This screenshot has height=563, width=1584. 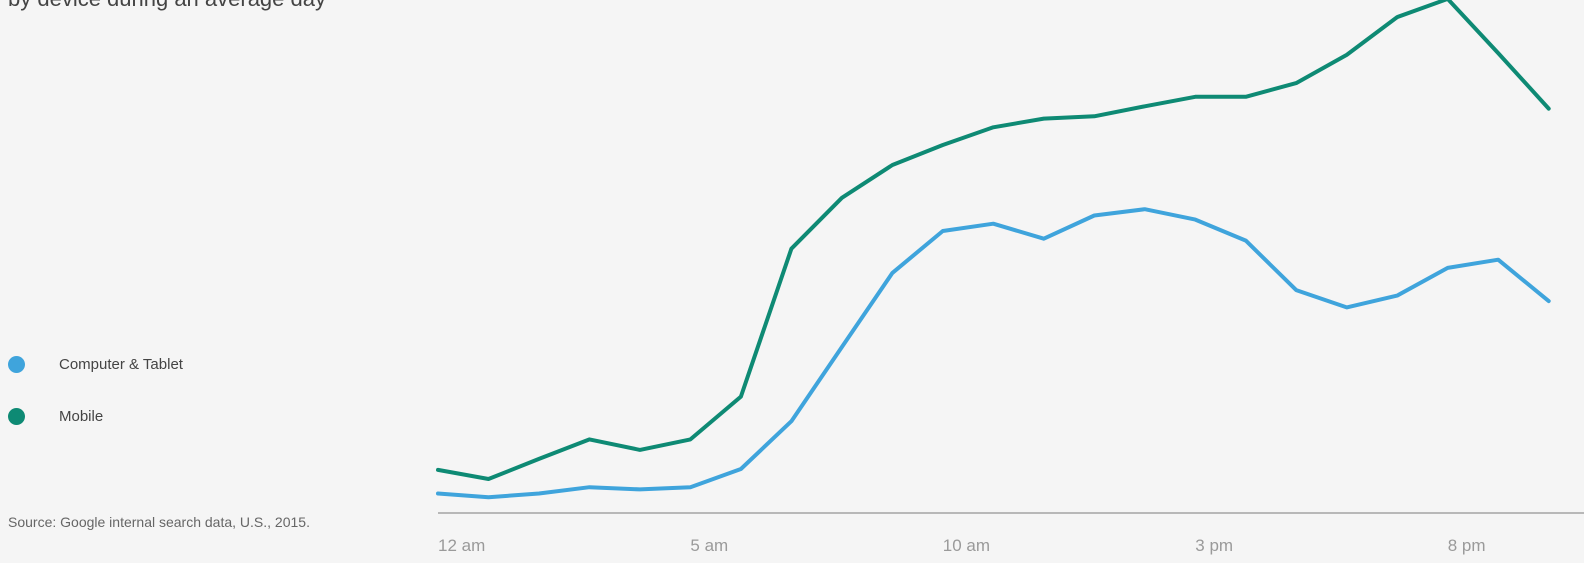 I want to click on x-tick-label: 12 am, so click(x=461, y=545).